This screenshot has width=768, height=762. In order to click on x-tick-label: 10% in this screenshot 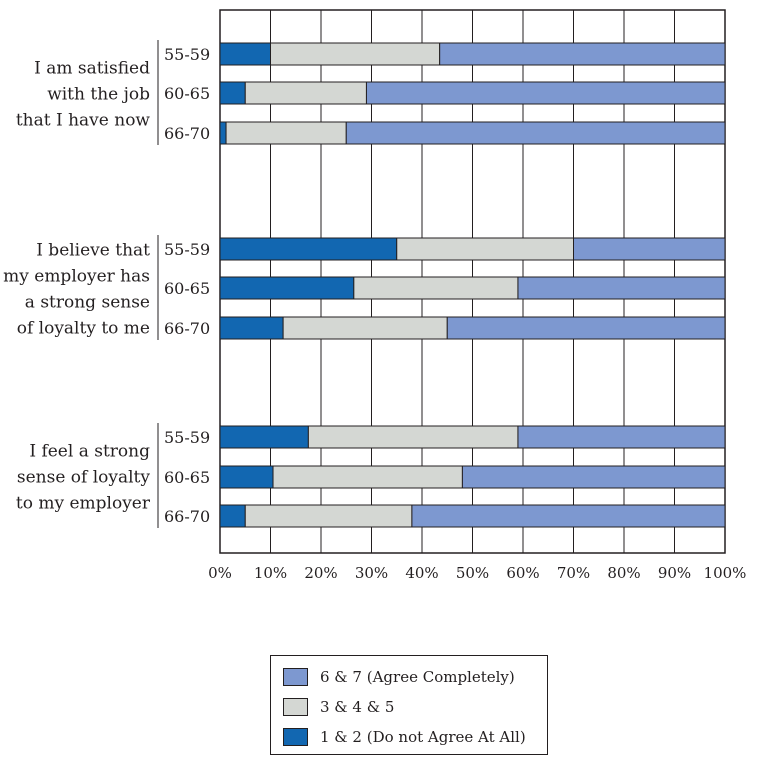, I will do `click(270, 573)`.